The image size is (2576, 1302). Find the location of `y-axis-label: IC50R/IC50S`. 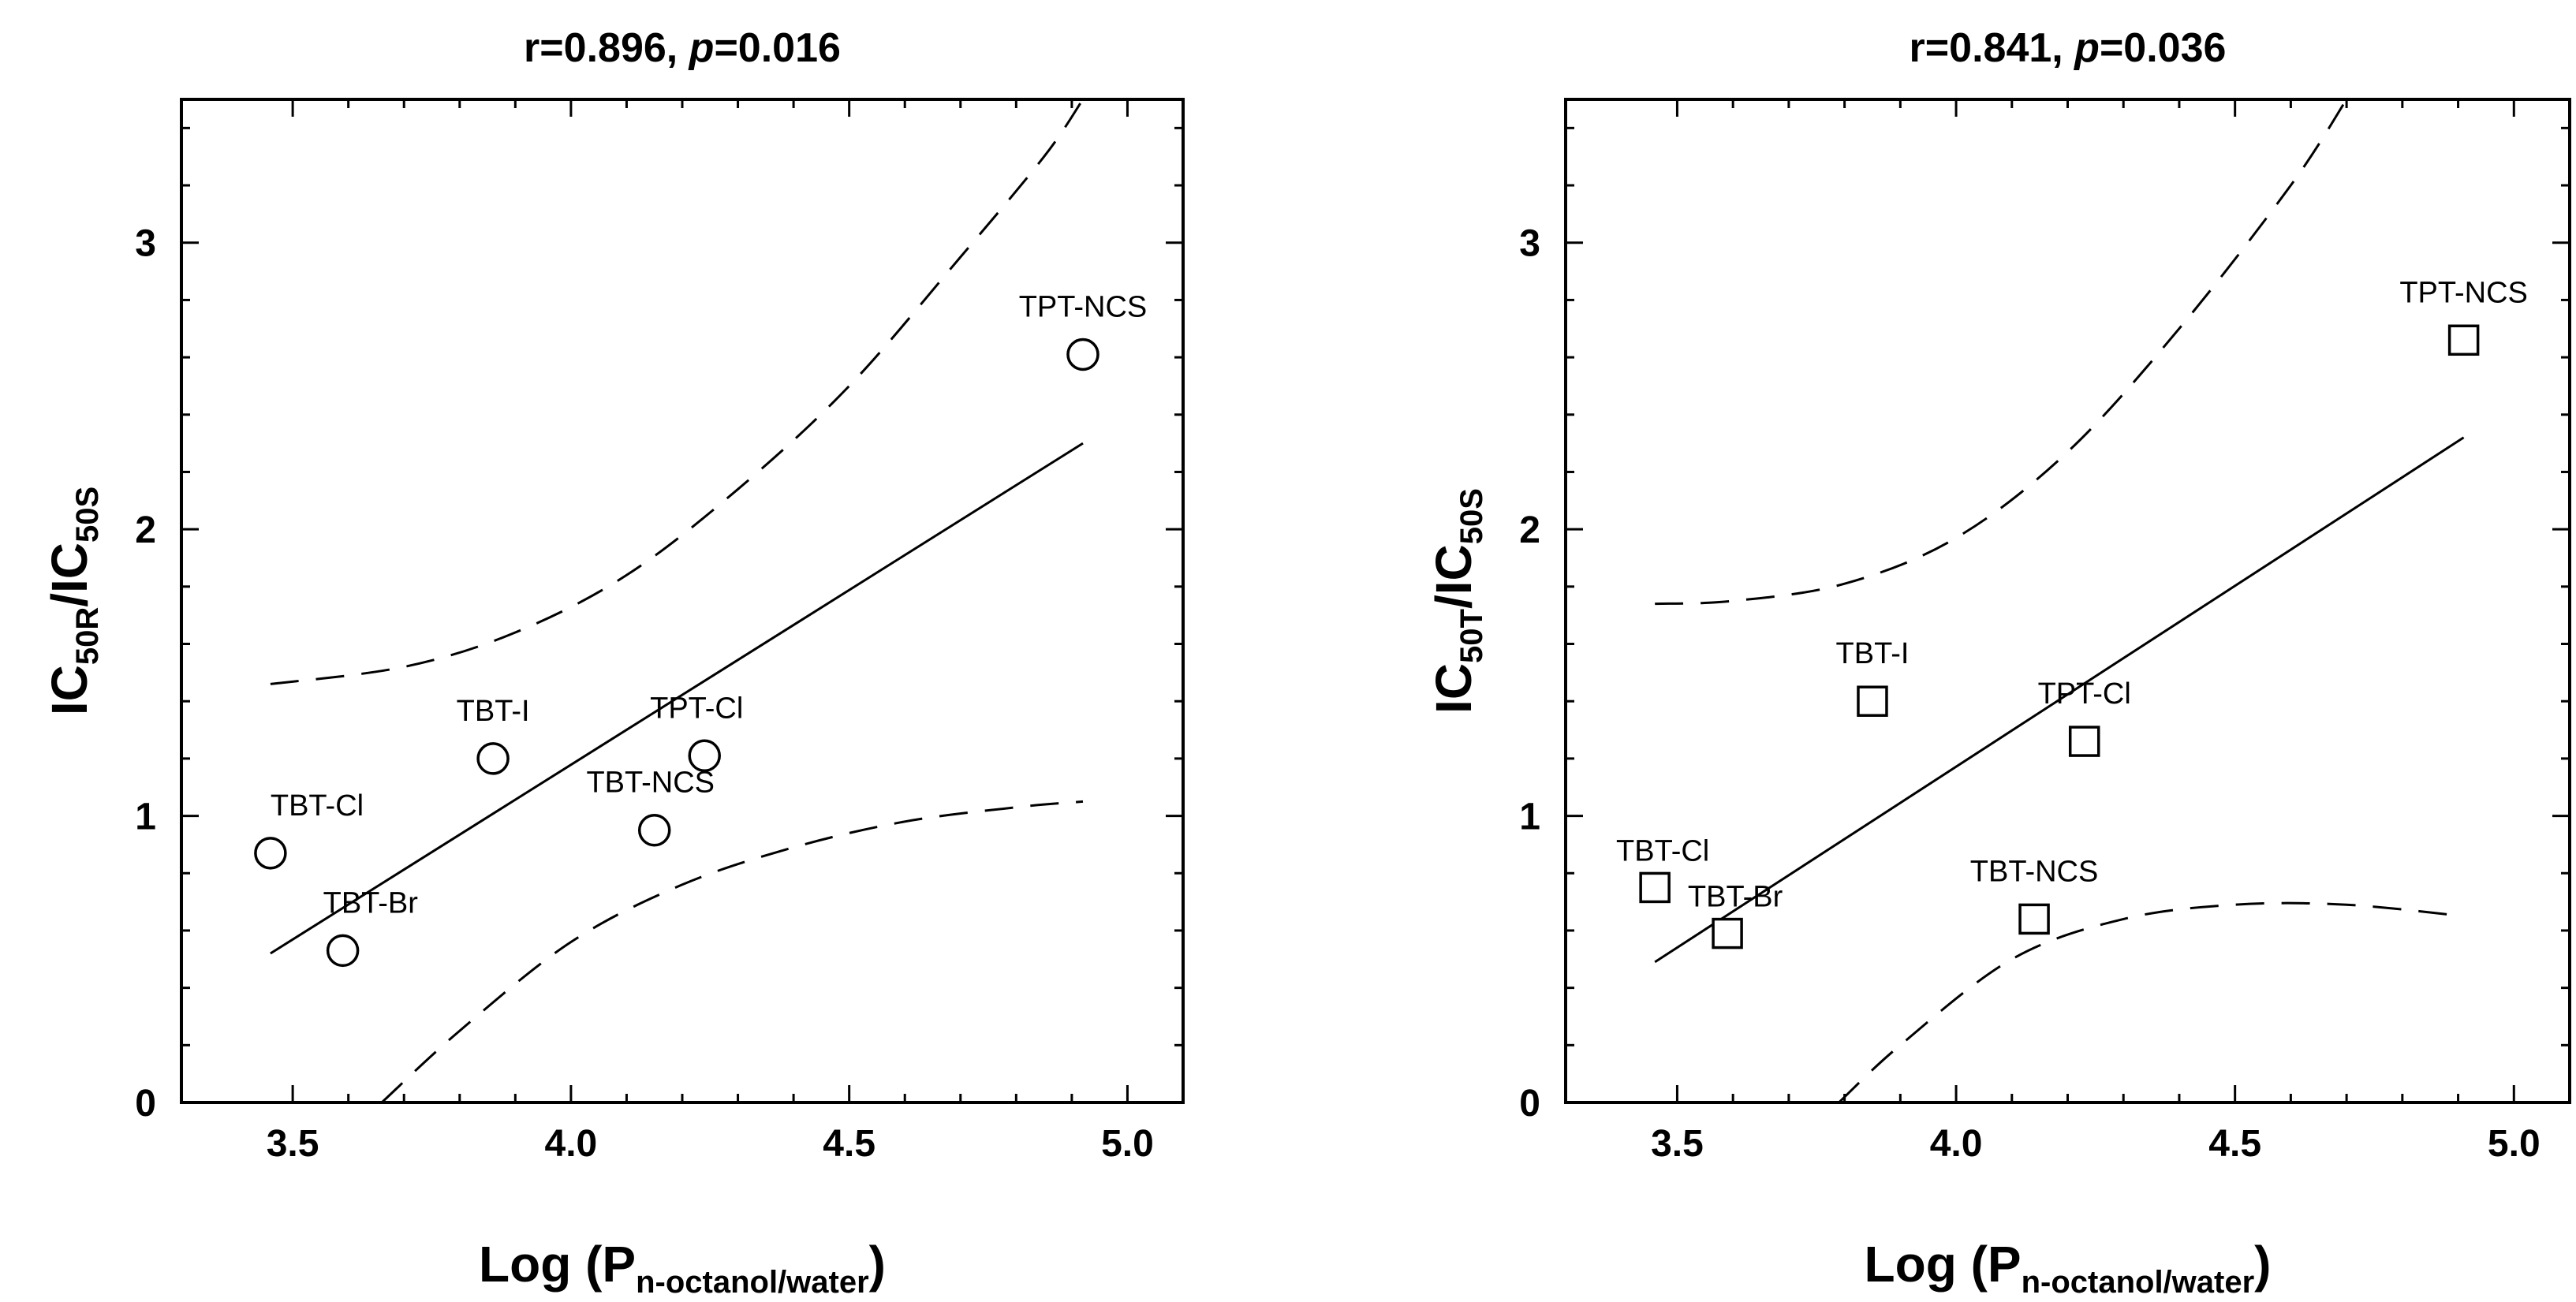

y-axis-label: IC50R/IC50S is located at coordinates (73, 601).